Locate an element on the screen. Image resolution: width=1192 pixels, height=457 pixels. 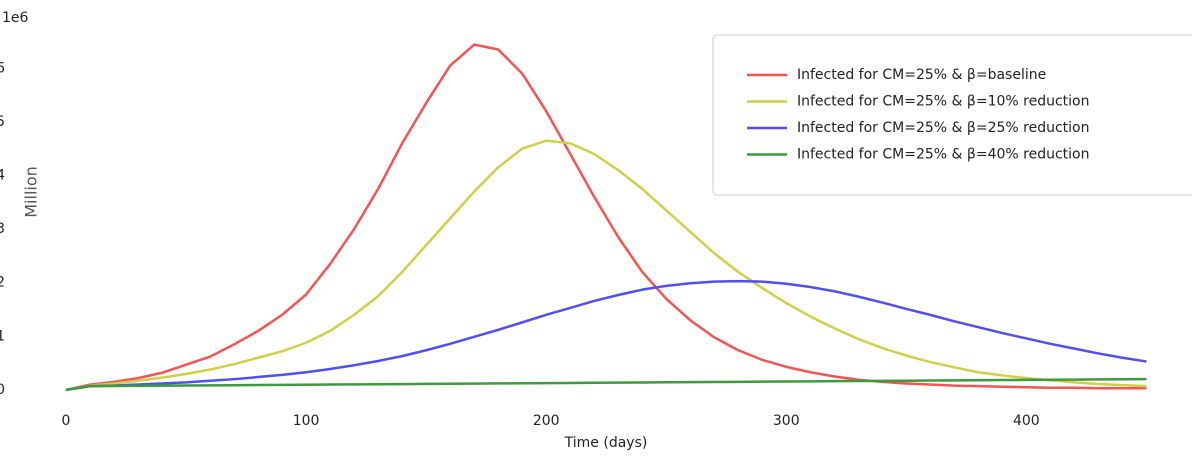
x-tick-label: 400 is located at coordinates (1026, 421).